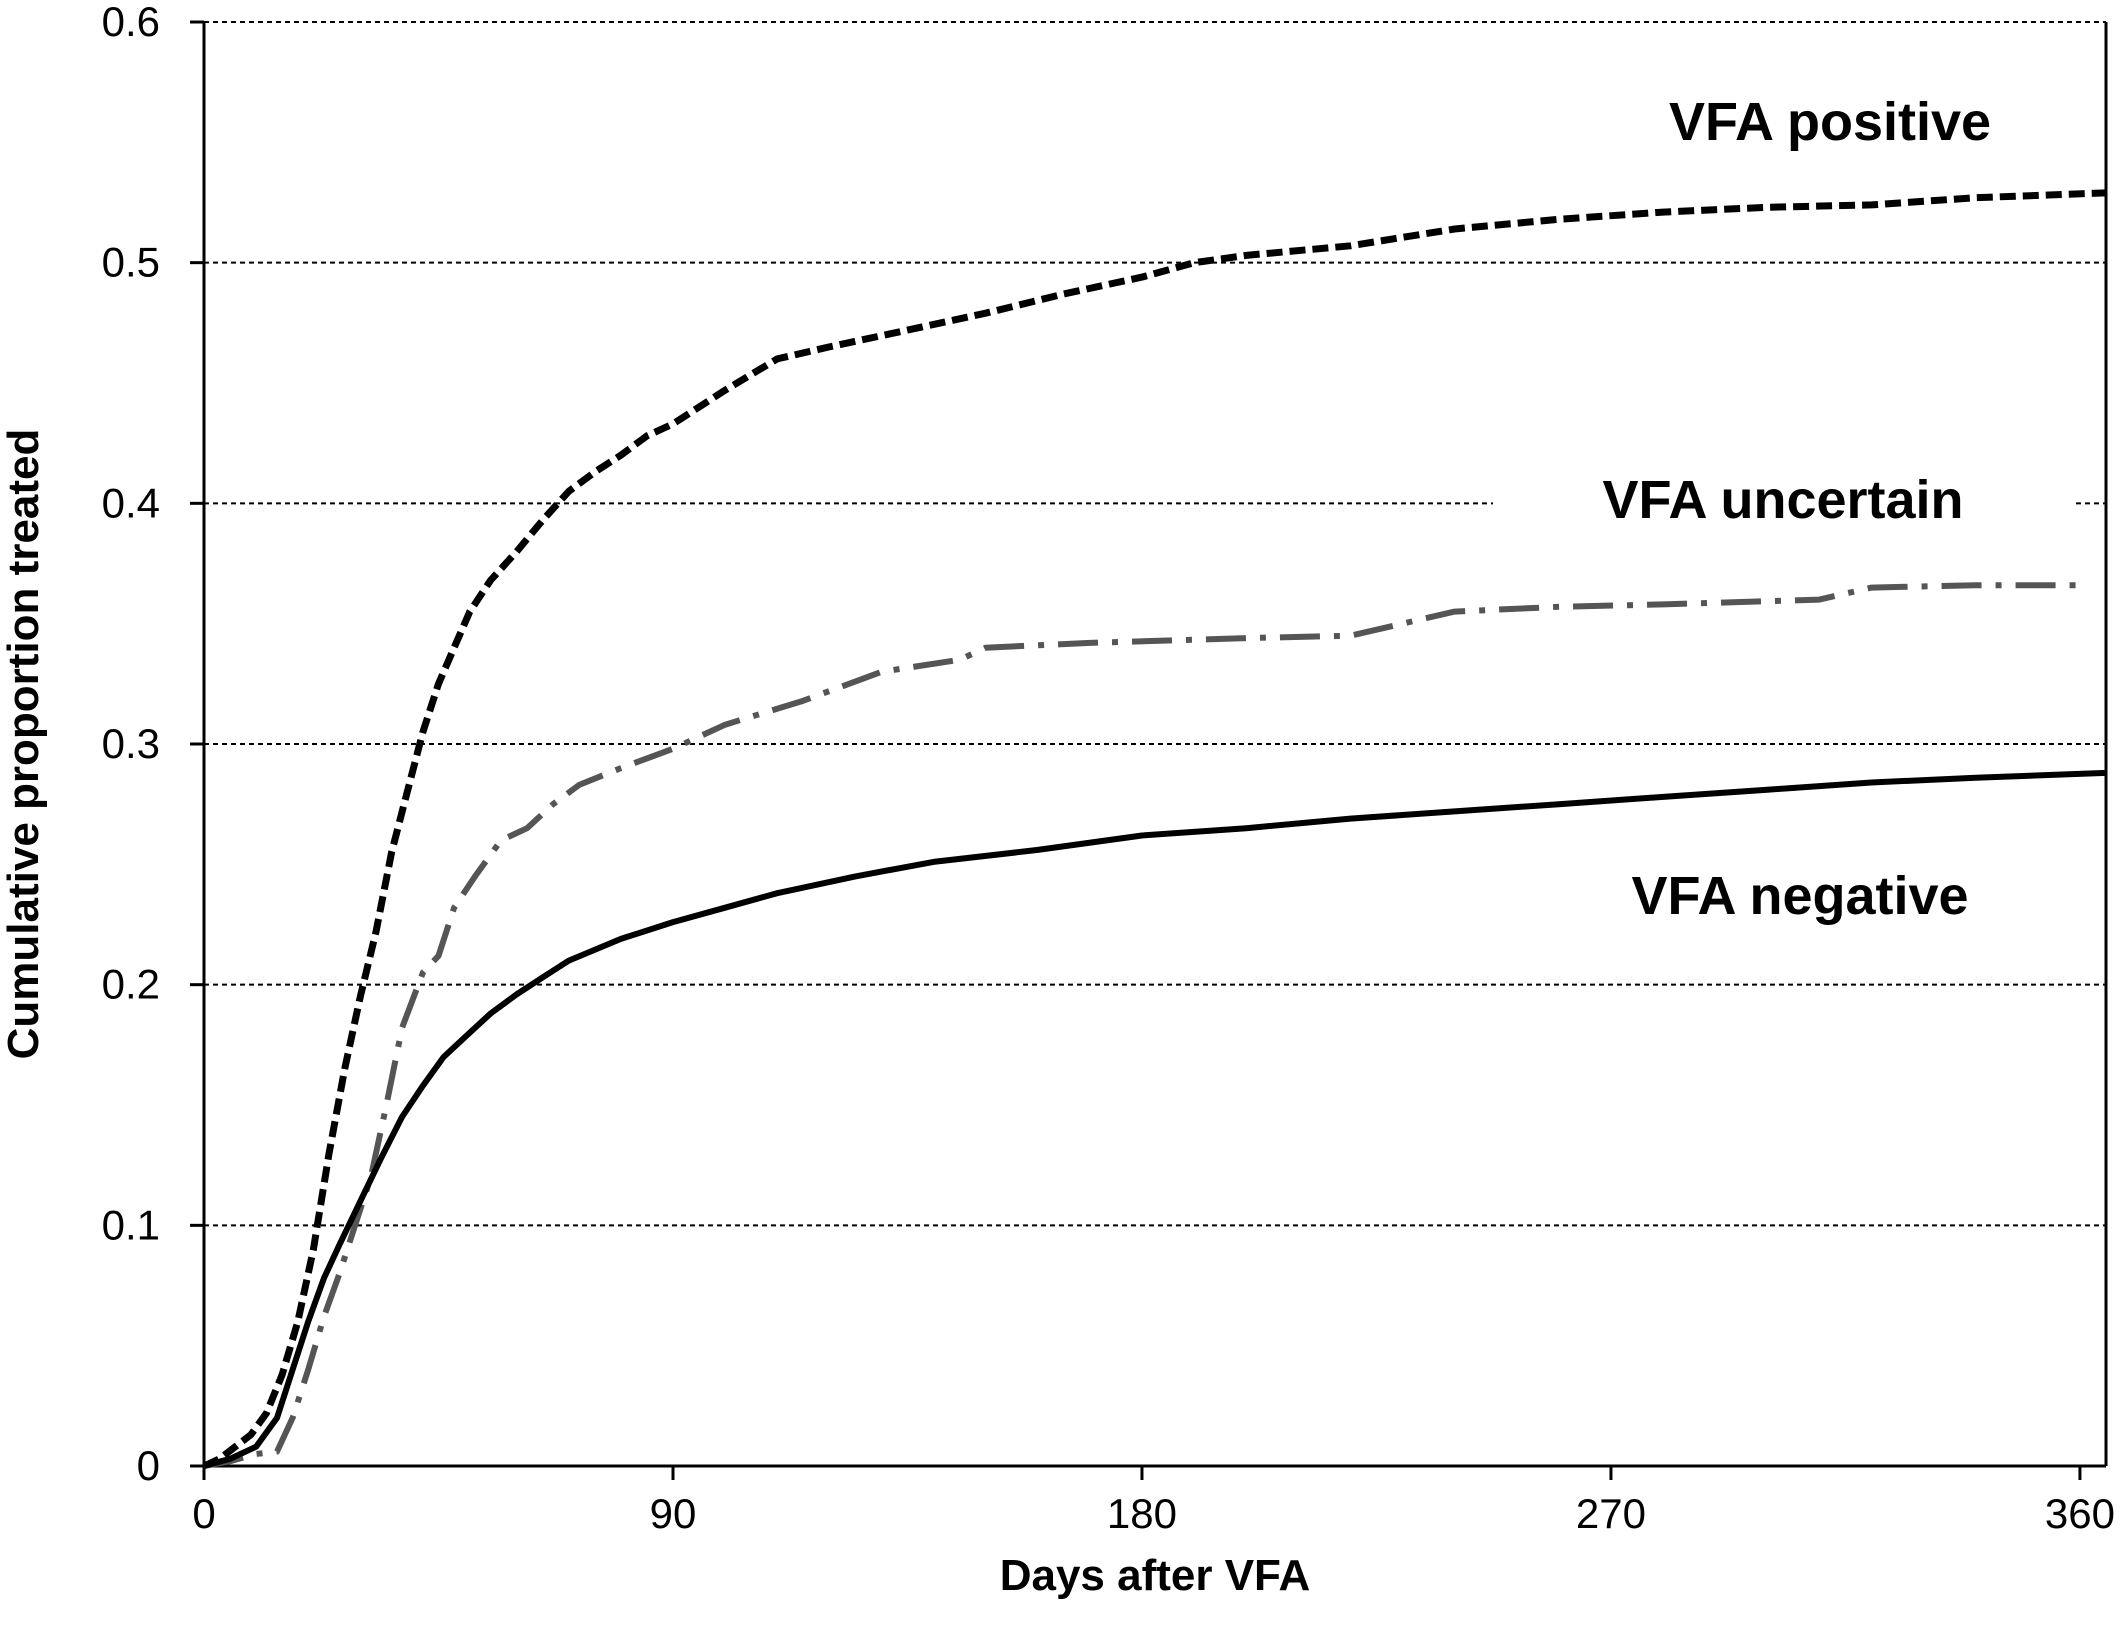 Image resolution: width=2128 pixels, height=1638 pixels. I want to click on x-tick-label-4: 360, so click(2080, 1513).